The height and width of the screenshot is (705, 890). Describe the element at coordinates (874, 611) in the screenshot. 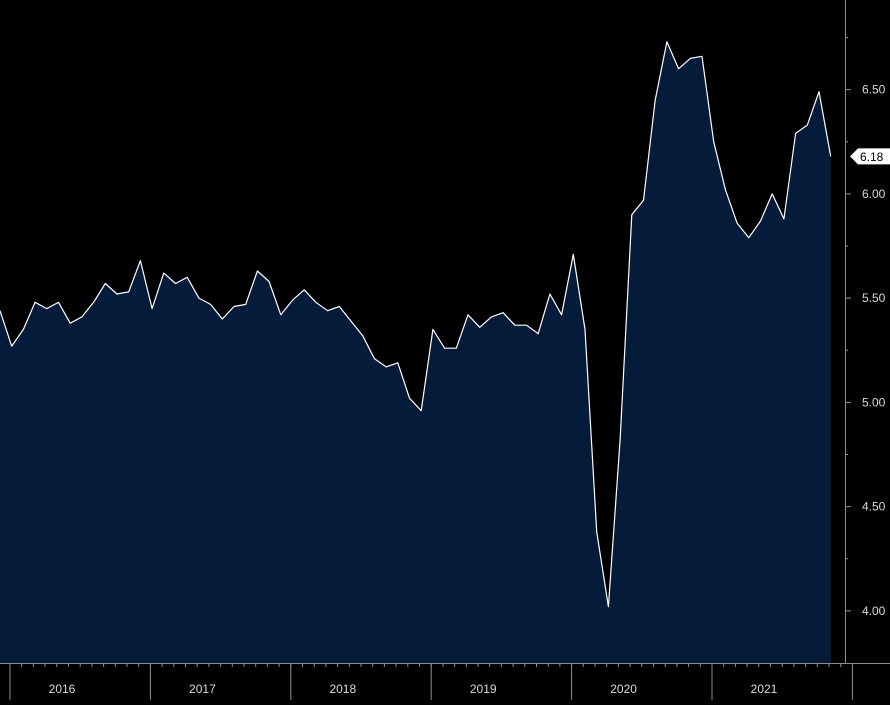

I see `y-tick-label: 4.00` at that location.